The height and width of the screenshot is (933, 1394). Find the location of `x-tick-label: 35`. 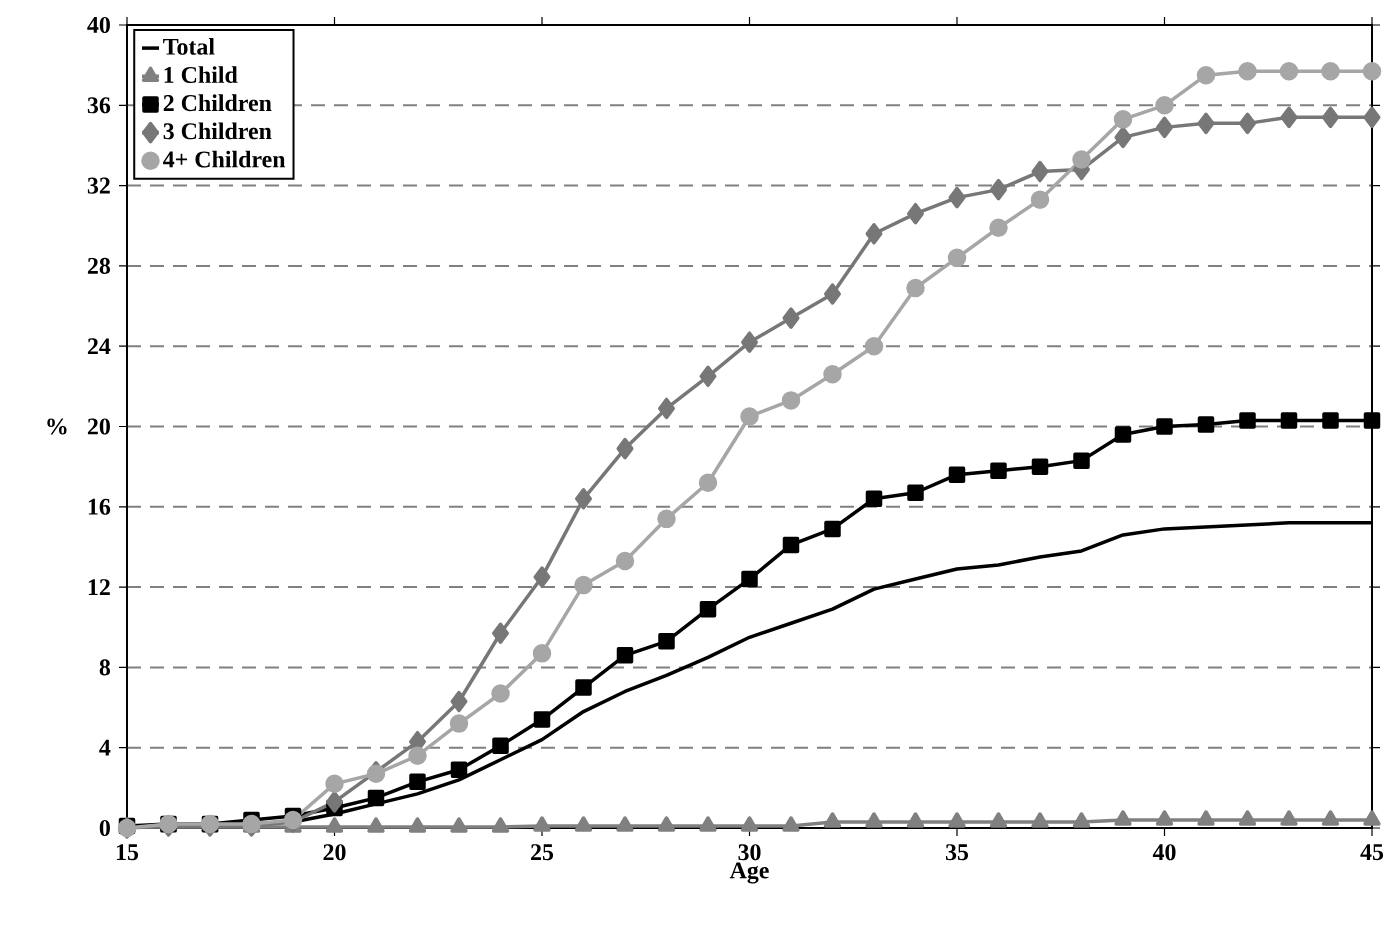

x-tick-label: 35 is located at coordinates (957, 852).